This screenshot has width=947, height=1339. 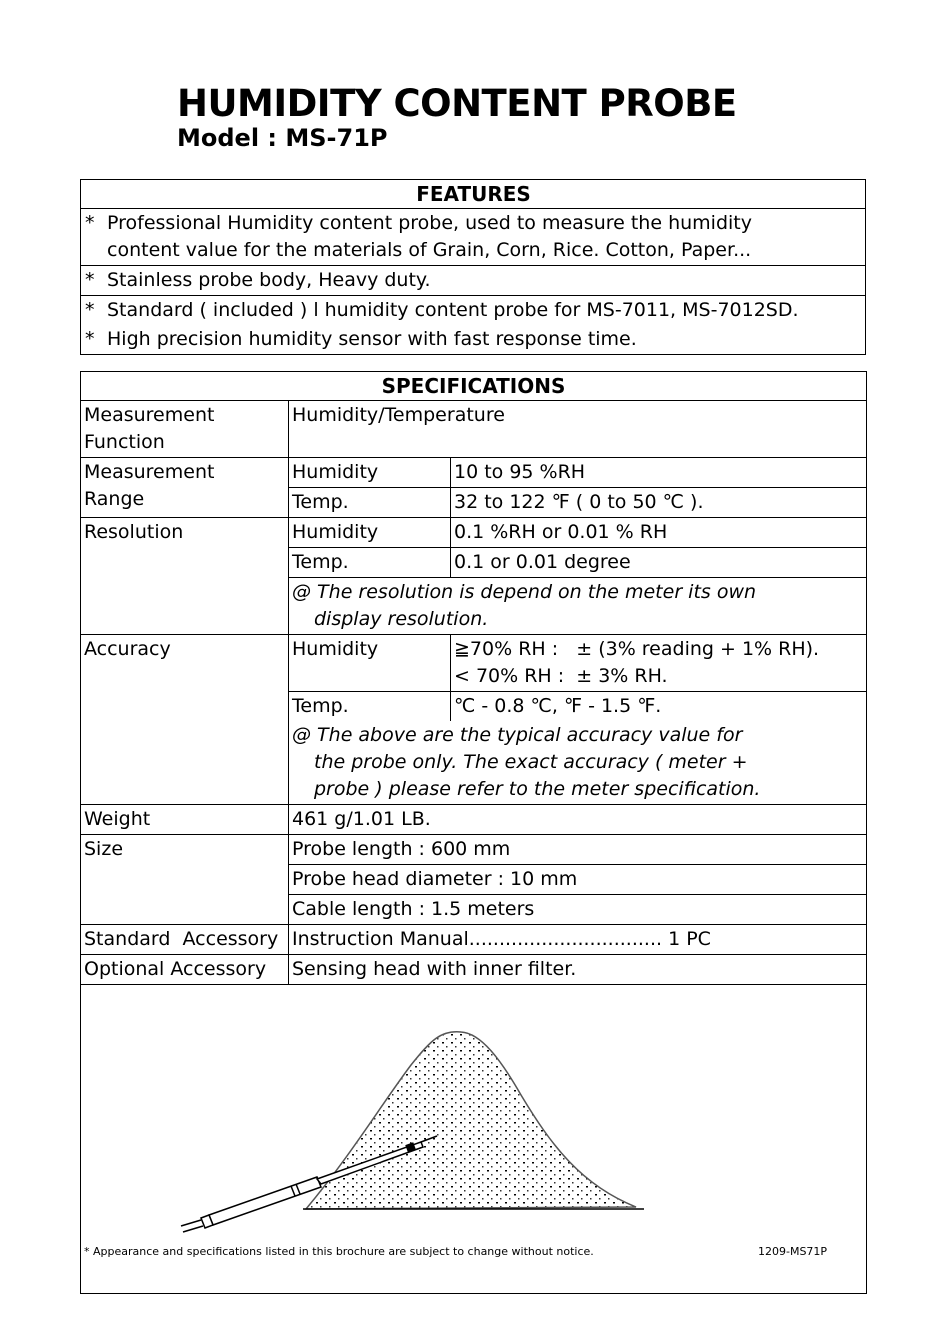 What do you see at coordinates (473, 194) in the screenshot?
I see `features-heading: FEATURES` at bounding box center [473, 194].